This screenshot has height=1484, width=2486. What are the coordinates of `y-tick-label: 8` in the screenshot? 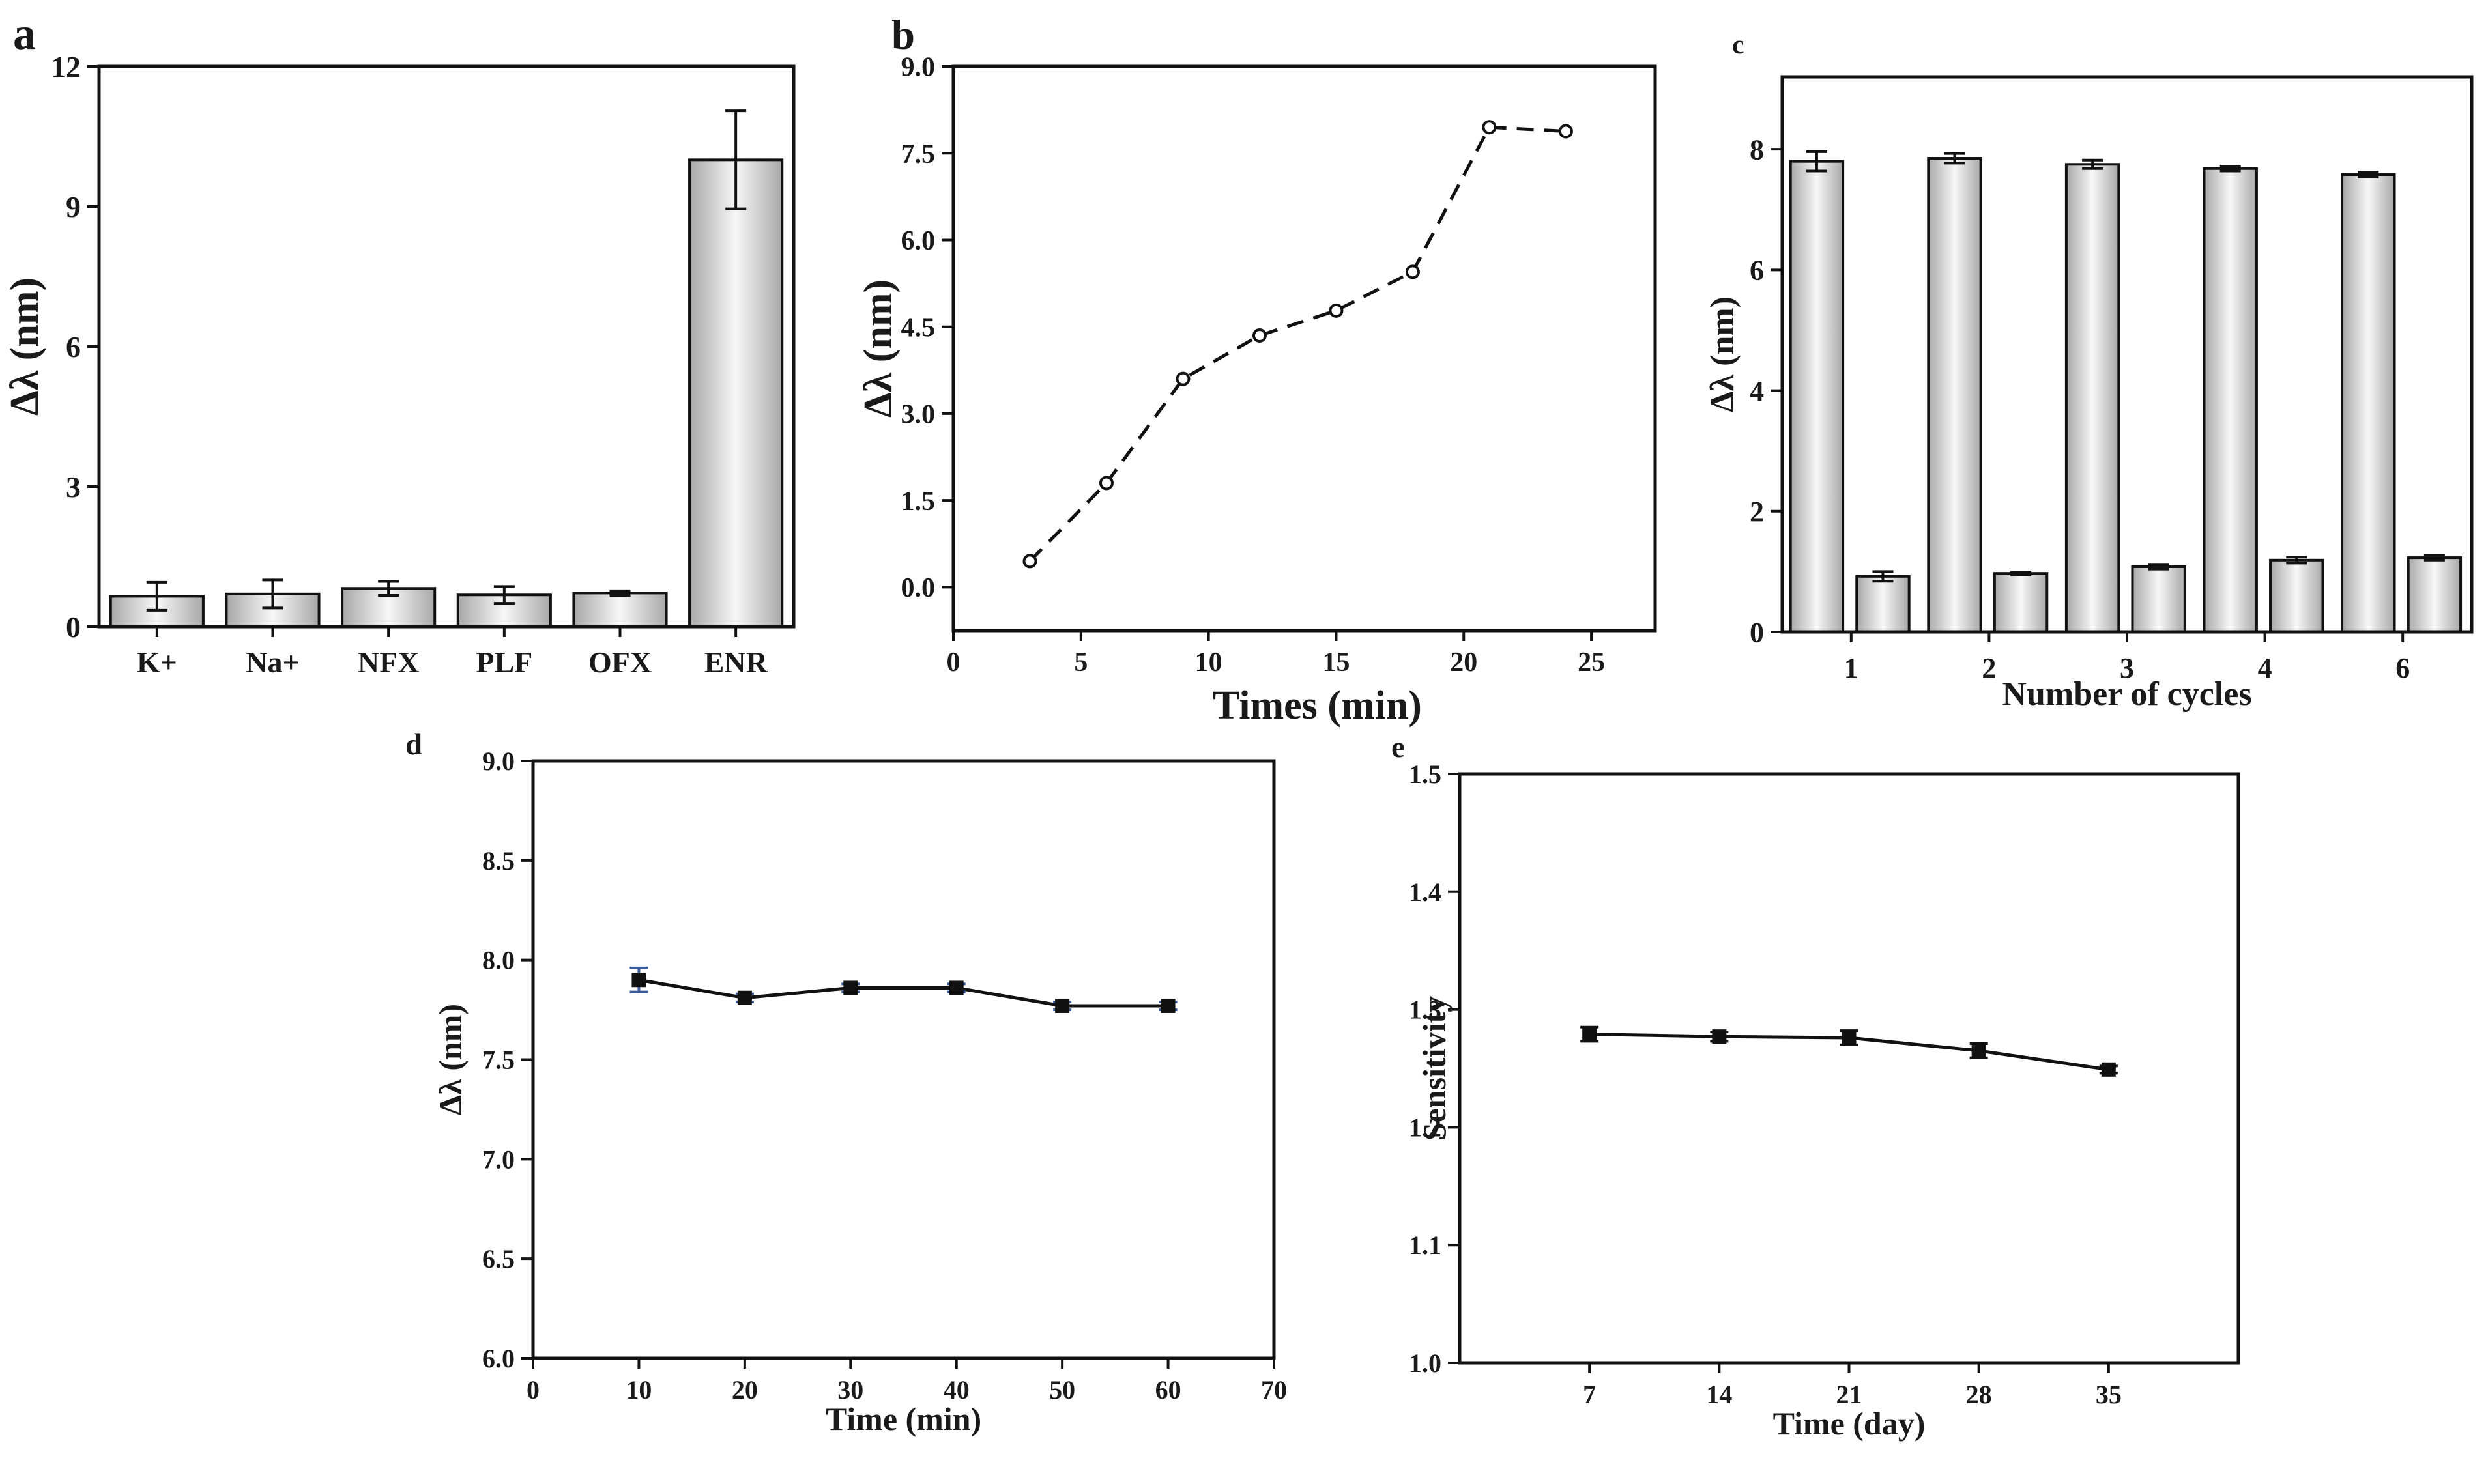 It's located at (1757, 150).